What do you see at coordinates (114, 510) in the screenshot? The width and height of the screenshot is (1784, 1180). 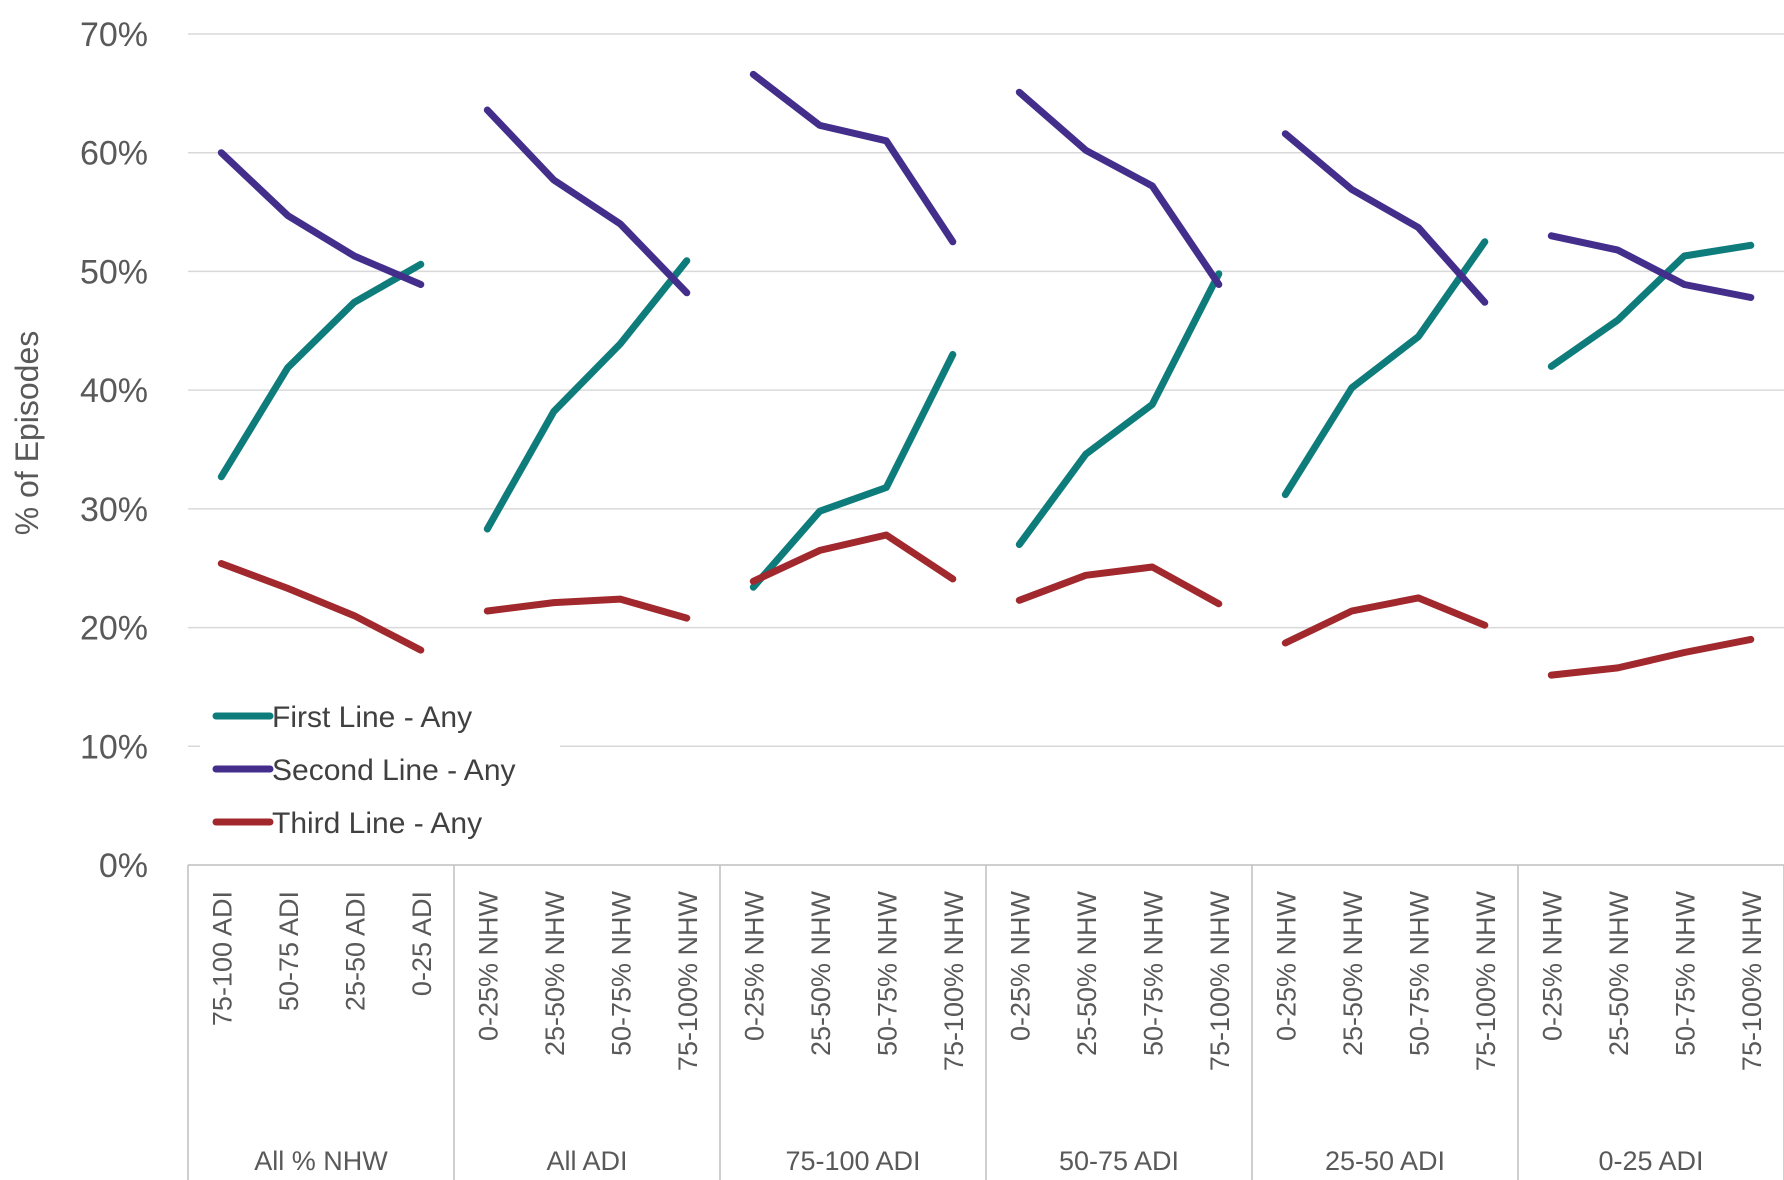 I see `y-tick-label: 30%` at bounding box center [114, 510].